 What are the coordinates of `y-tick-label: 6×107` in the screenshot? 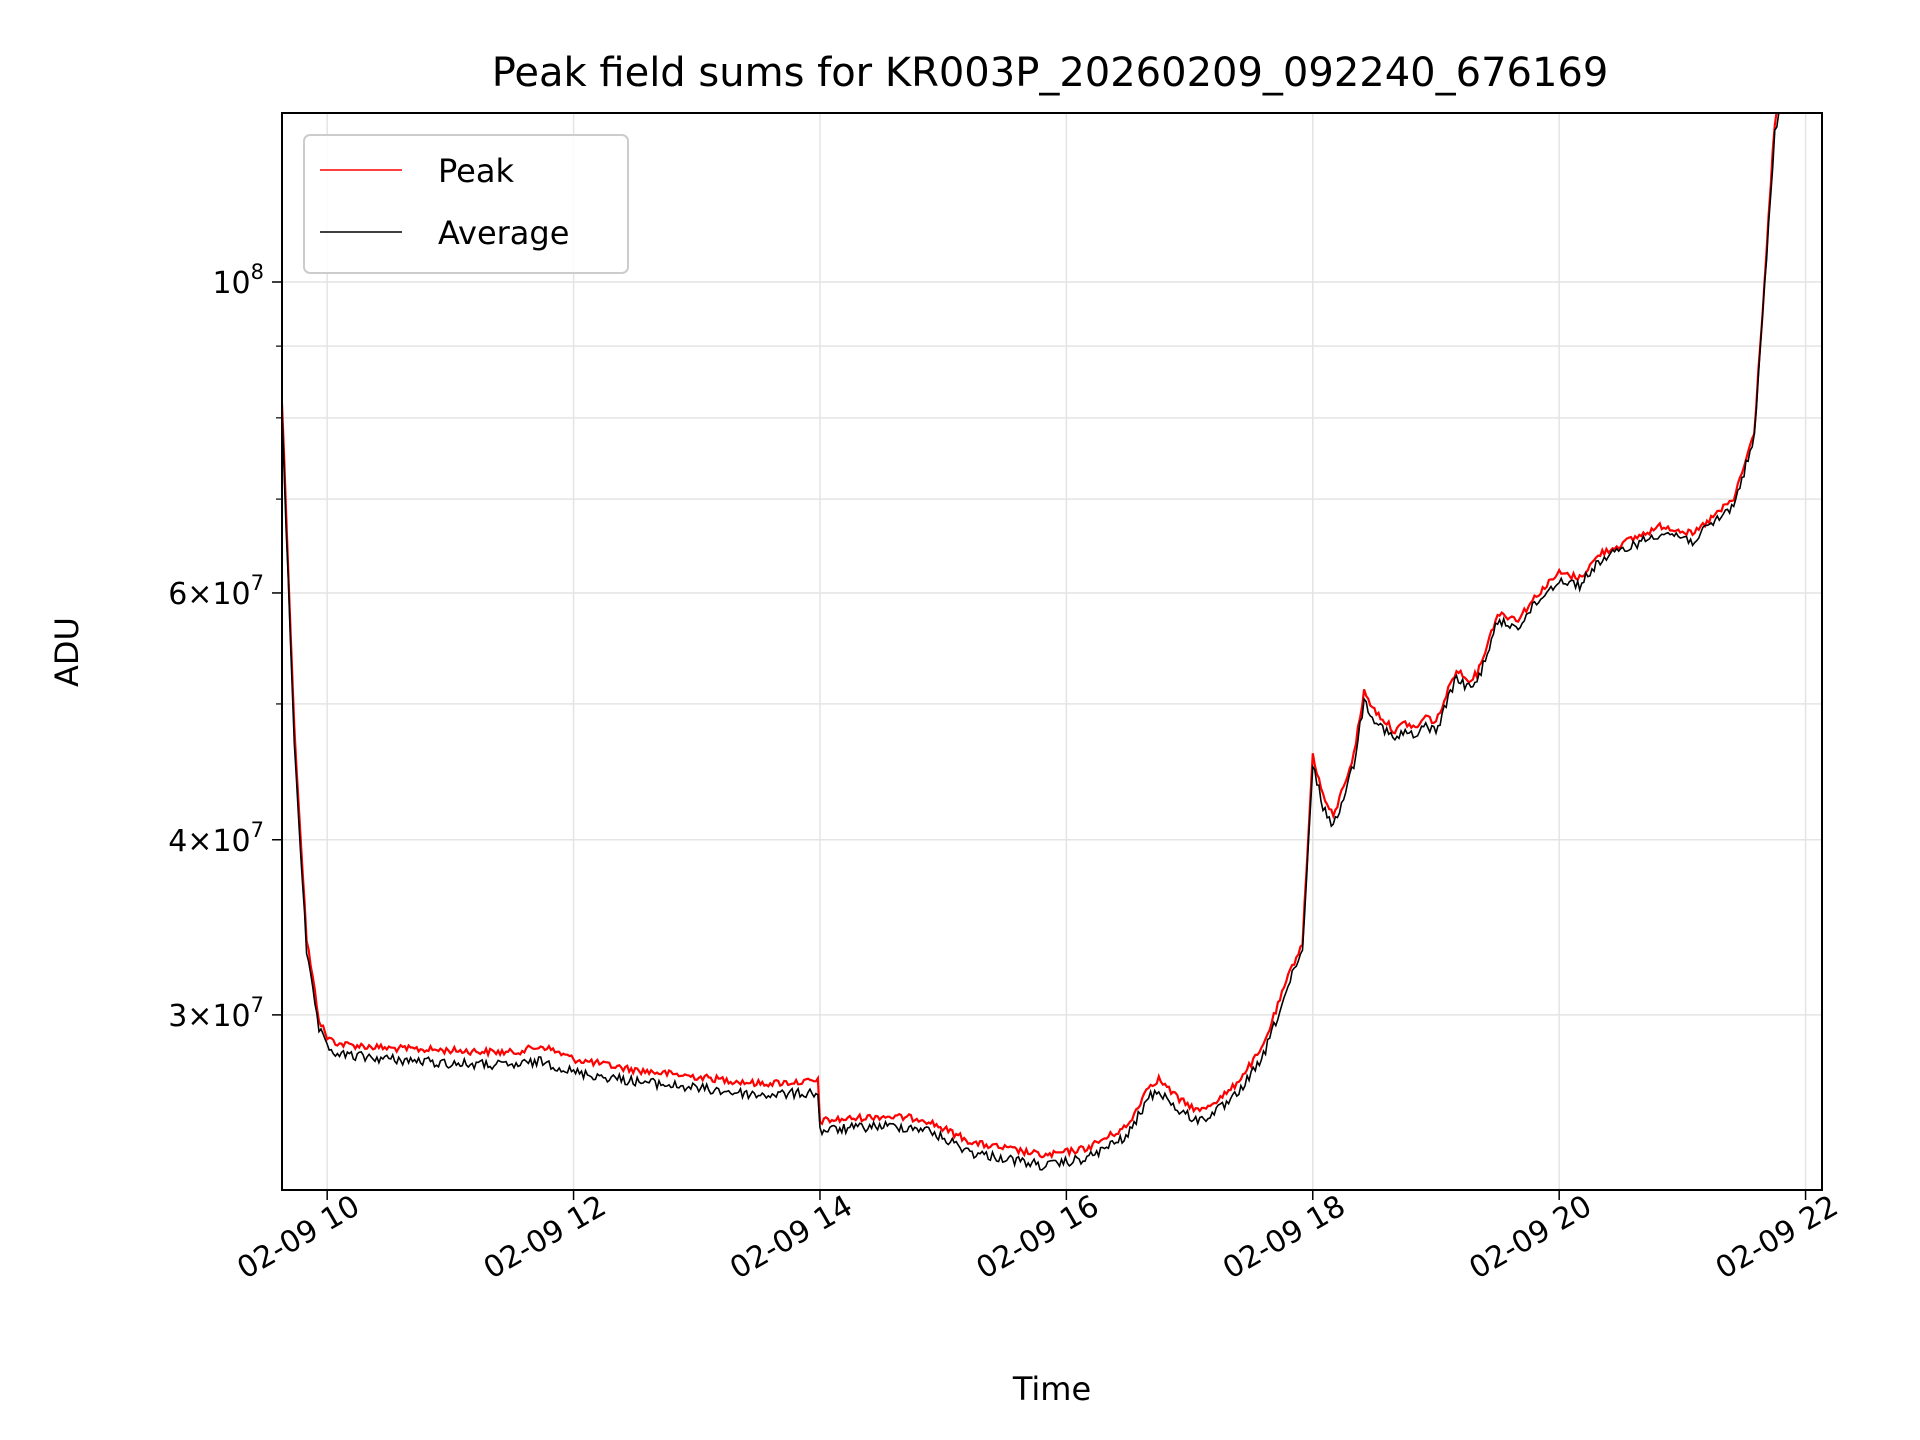 It's located at (216, 591).